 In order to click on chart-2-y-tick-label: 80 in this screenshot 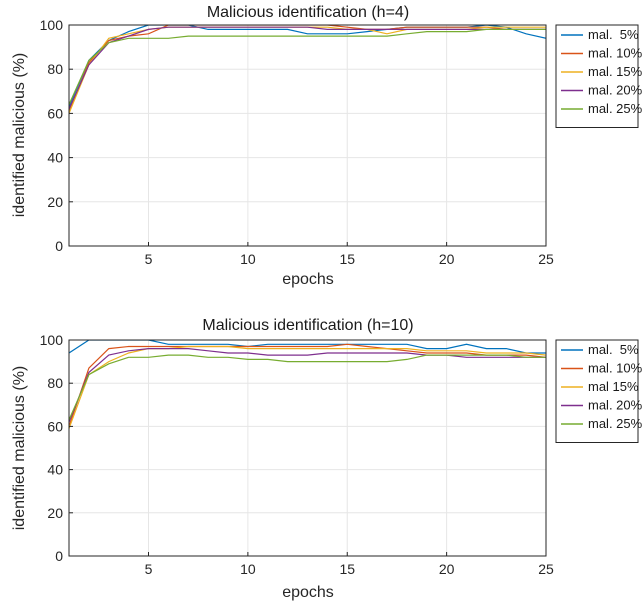, I will do `click(55, 383)`.